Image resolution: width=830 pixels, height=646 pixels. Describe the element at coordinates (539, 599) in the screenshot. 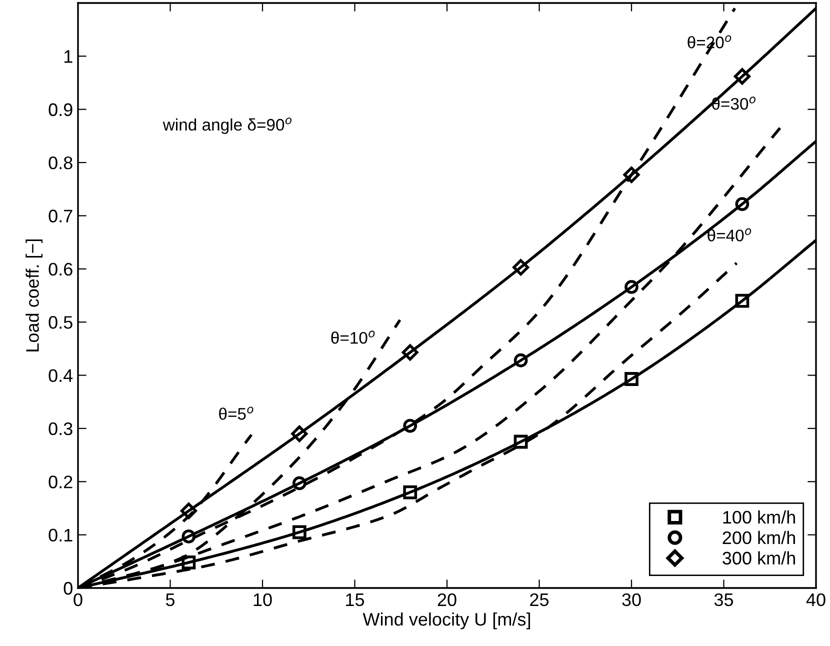

I see `x-tick-label: 25` at that location.